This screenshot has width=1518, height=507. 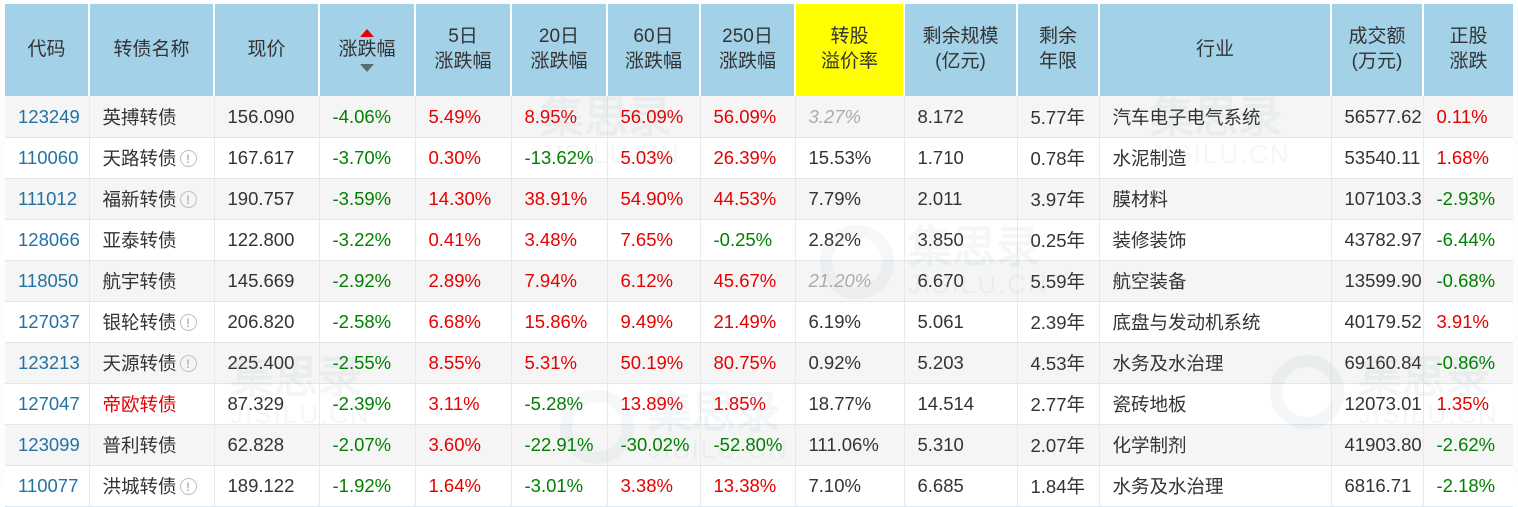 What do you see at coordinates (850, 240) in the screenshot?
I see `conversion-premium-cell: 2.82%` at bounding box center [850, 240].